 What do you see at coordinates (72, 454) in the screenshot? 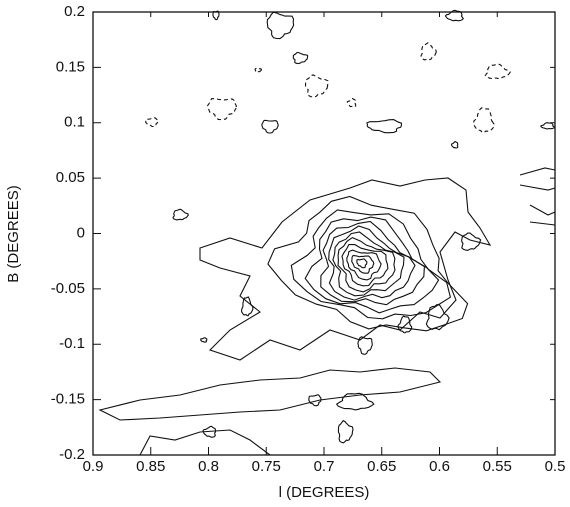
I see `y-tick-label: -0.2` at bounding box center [72, 454].